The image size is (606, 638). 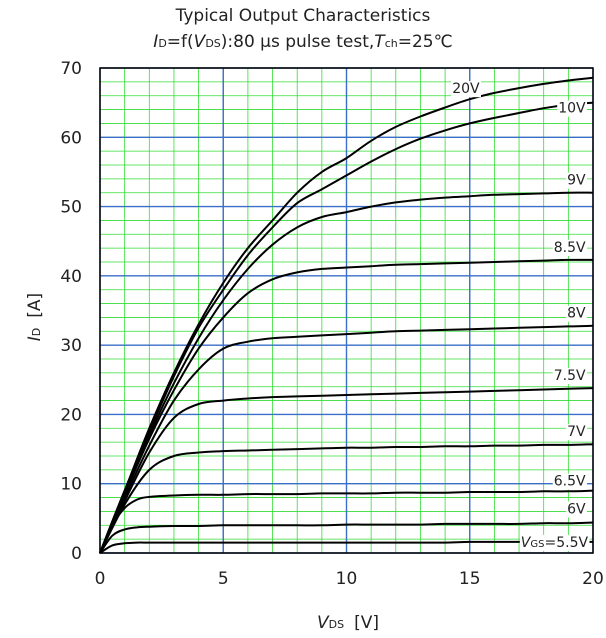 What do you see at coordinates (223, 579) in the screenshot?
I see `x-tick-label: 5` at bounding box center [223, 579].